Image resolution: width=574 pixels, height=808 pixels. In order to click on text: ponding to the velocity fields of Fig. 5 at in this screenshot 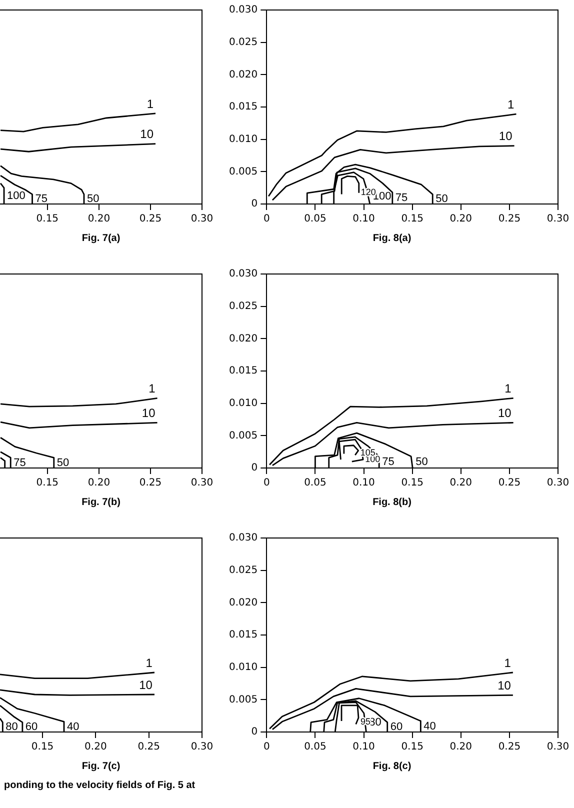, I will do `click(100, 785)`.